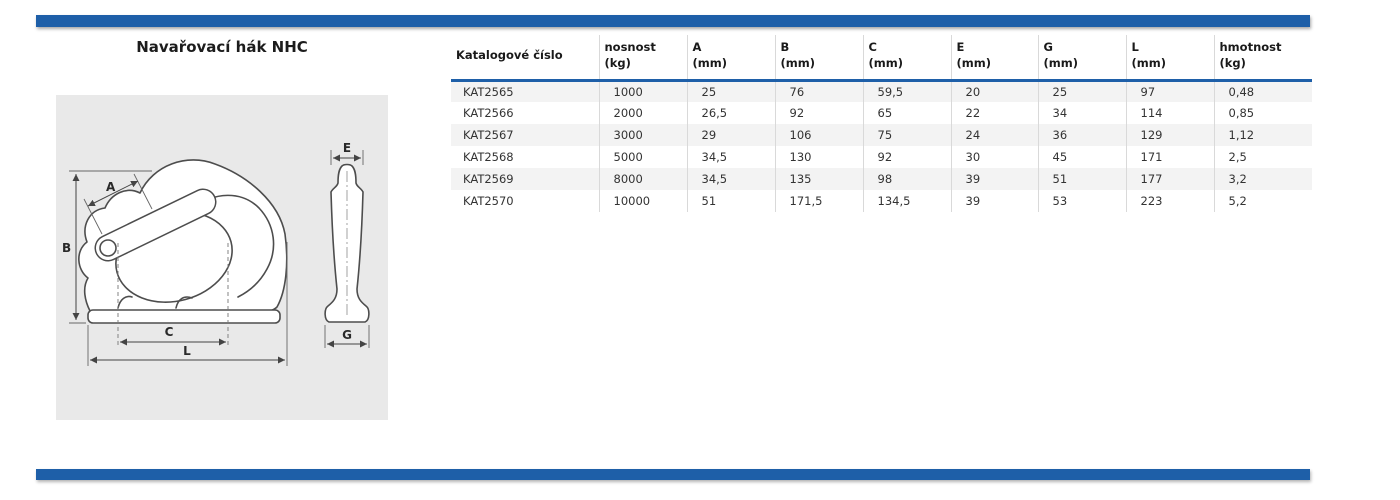 This screenshot has height=500, width=1400. What do you see at coordinates (642, 91) in the screenshot?
I see `cell-capacity: 1000` at bounding box center [642, 91].